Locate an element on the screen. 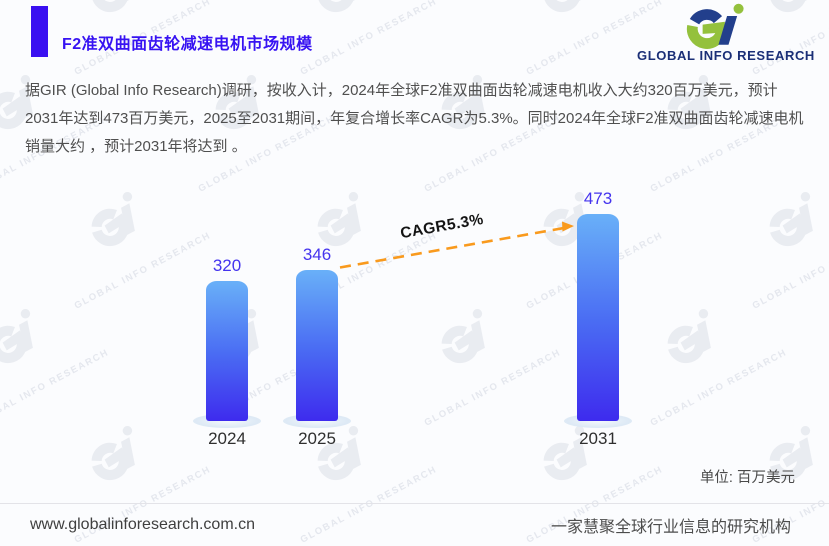 Image resolution: width=829 pixels, height=546 pixels. footer-tagline: 一家慧聚全球行业信息的研究机构 is located at coordinates (670, 527).